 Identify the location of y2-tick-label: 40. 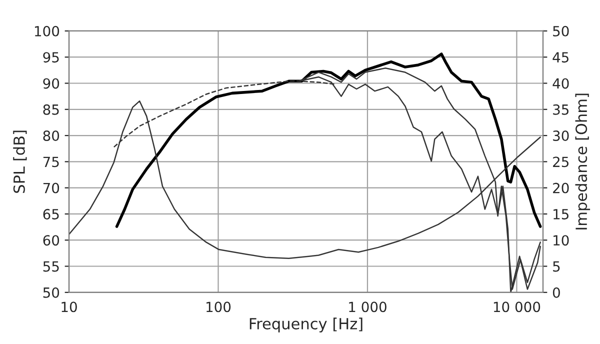
(560, 83).